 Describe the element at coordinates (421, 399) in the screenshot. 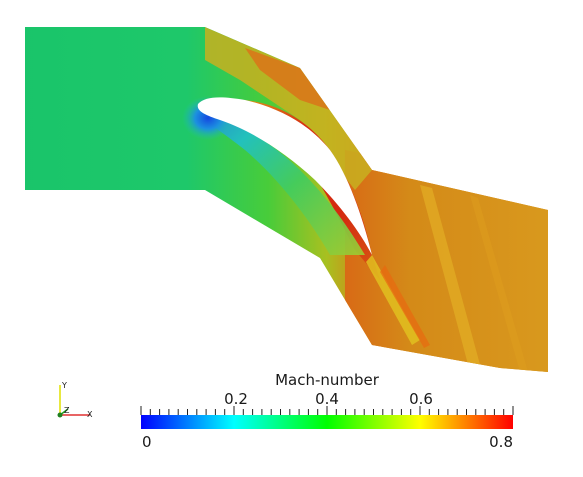

I see `colorbar-tick-label-3: 0.6` at that location.